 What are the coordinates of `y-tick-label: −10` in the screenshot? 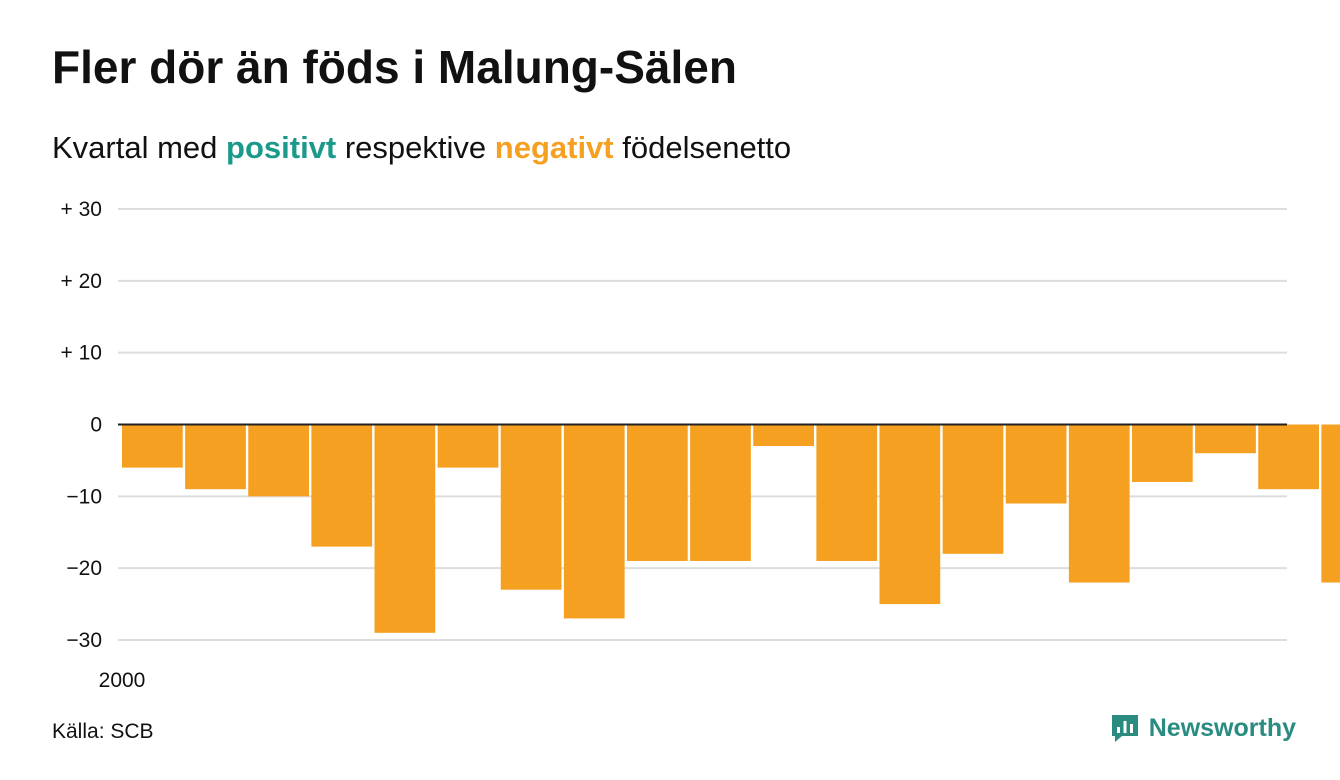 It's located at (84, 496).